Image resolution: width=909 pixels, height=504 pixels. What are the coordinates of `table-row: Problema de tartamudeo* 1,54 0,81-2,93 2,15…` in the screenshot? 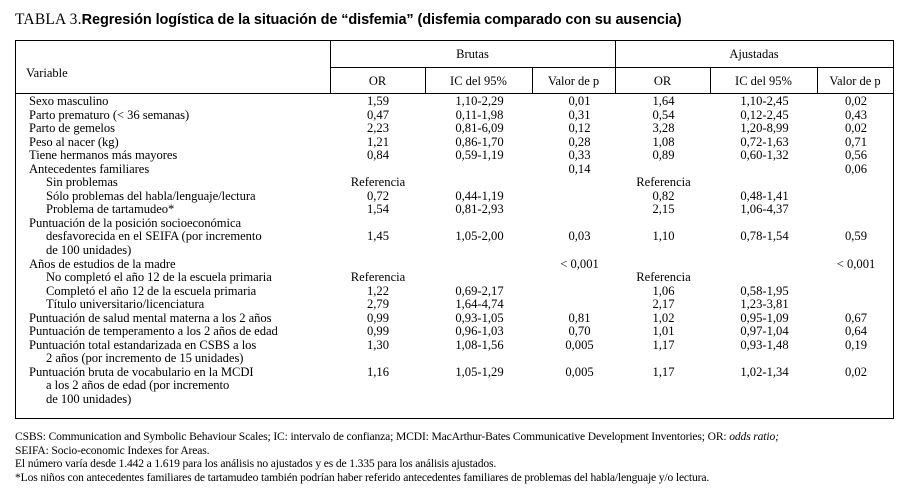 It's located at (455, 209).